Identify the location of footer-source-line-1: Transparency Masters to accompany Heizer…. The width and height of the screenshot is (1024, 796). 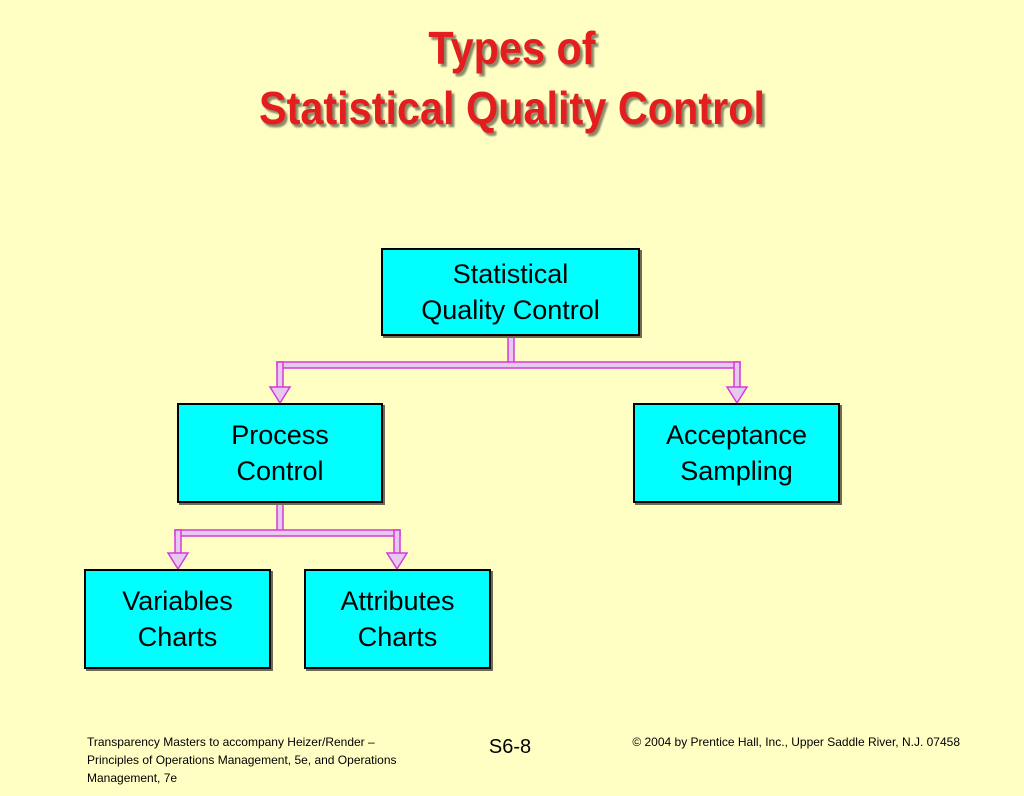
(231, 742).